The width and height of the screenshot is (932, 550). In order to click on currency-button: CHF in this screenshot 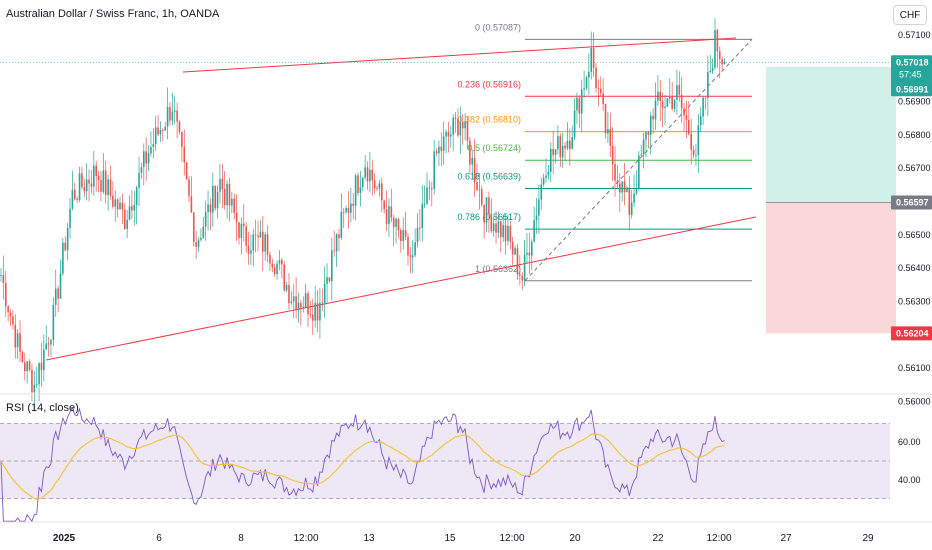, I will do `click(910, 15)`.